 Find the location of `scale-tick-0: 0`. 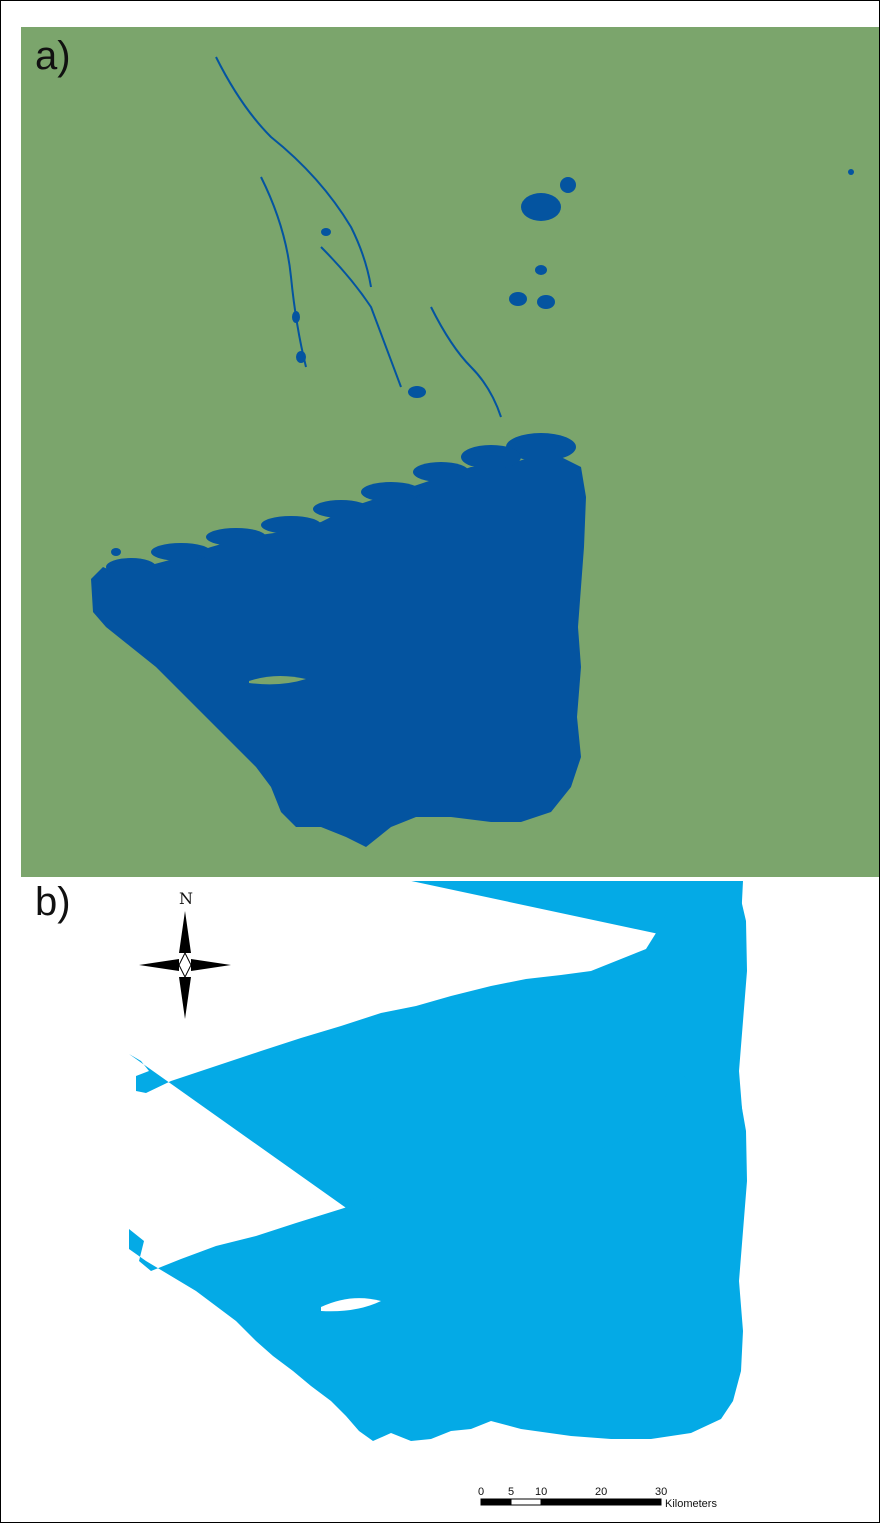

scale-tick-0: 0 is located at coordinates (481, 1492).